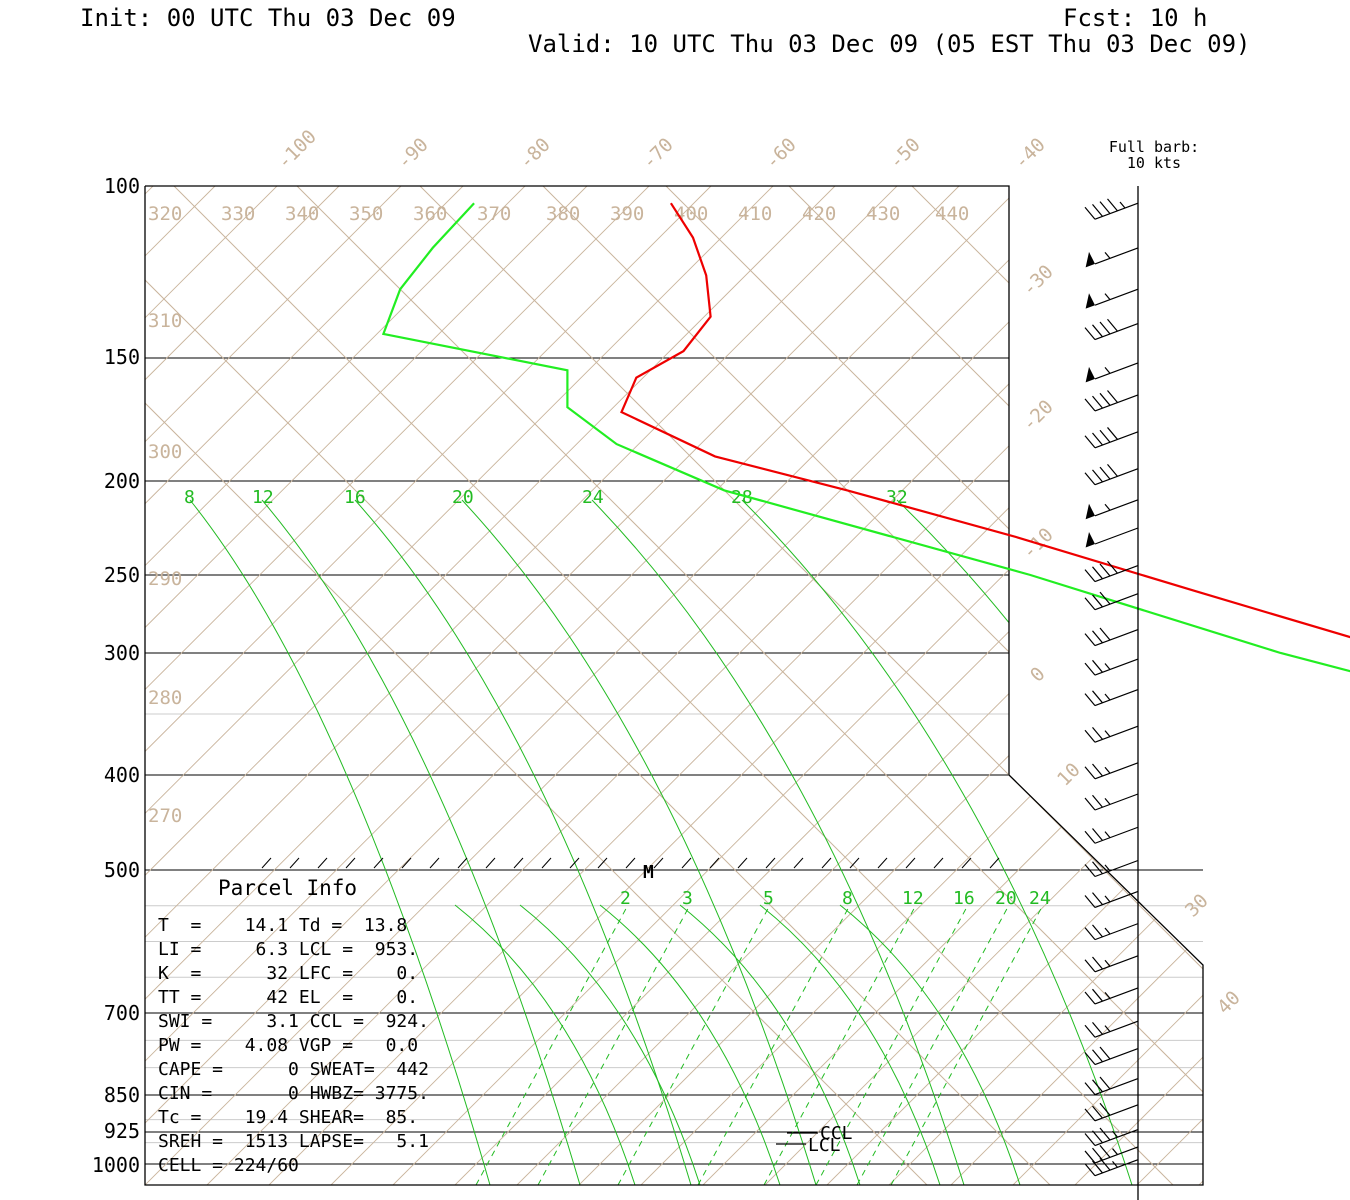  Describe the element at coordinates (287, 888) in the screenshot. I see `parcel-info-title: Parcel Info` at that location.